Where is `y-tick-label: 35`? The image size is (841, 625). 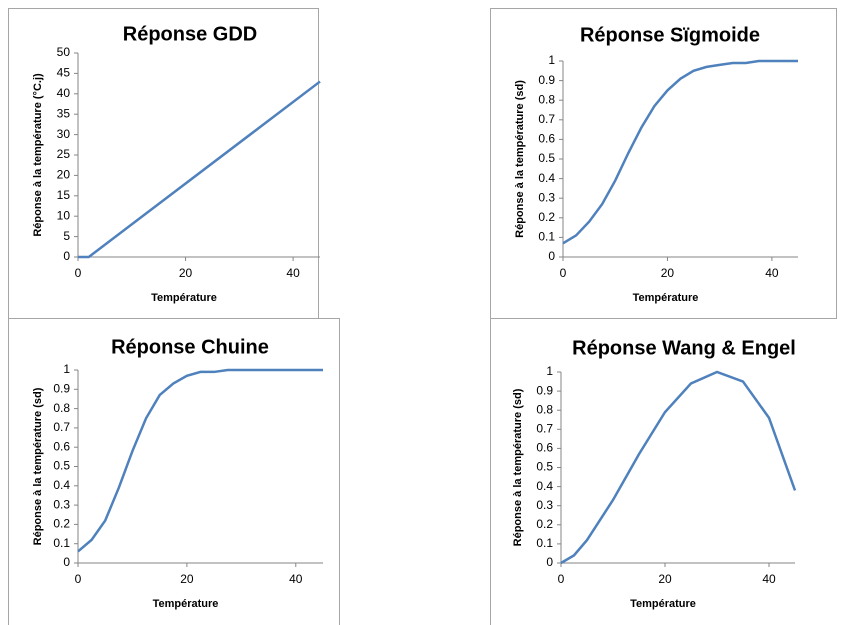
y-tick-label: 35 is located at coordinates (64, 113).